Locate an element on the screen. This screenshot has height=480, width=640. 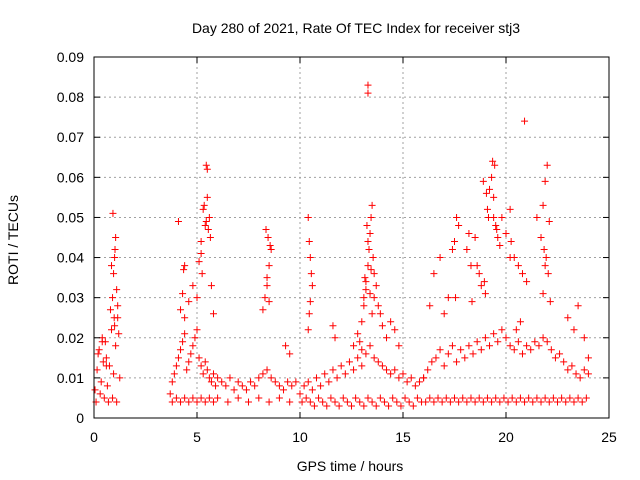
x-axis-label: GPS time / hours is located at coordinates (350, 466).